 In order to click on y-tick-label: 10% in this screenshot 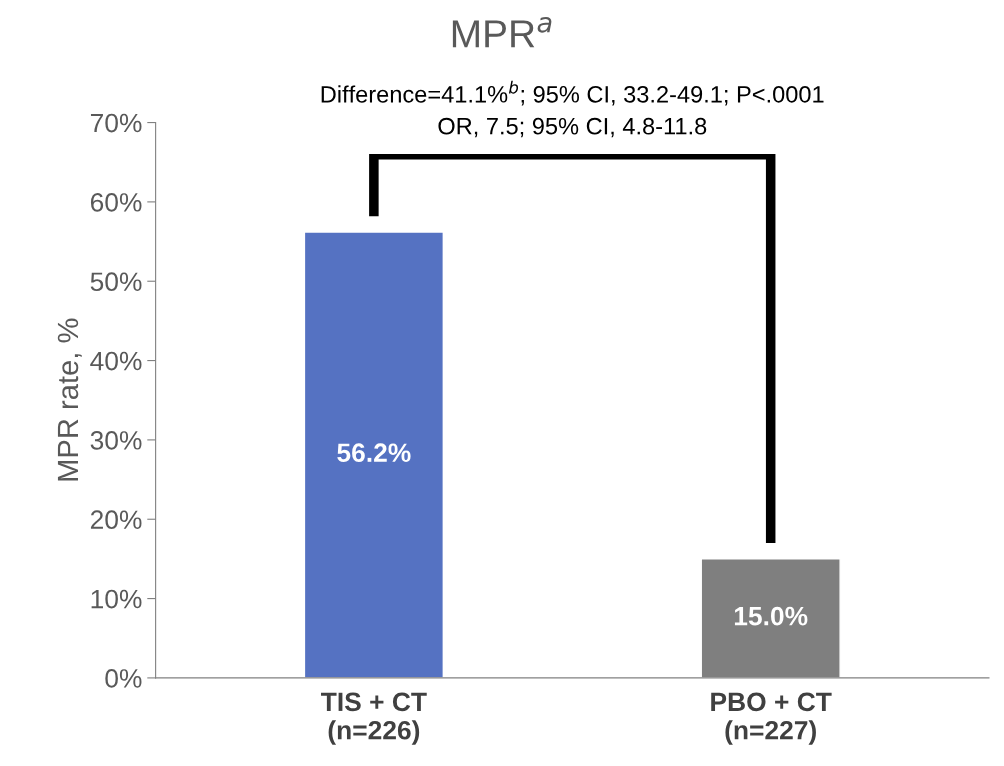, I will do `click(116, 599)`.